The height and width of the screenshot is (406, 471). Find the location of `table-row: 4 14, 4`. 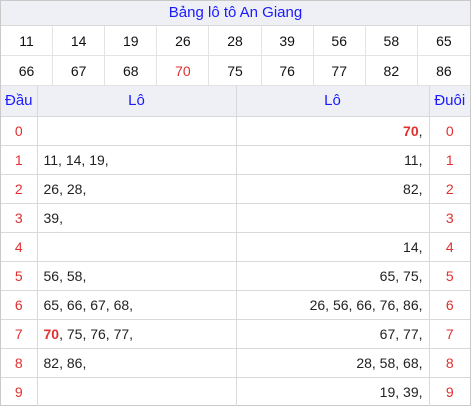

table-row: 4 14, 4 is located at coordinates (235, 247).